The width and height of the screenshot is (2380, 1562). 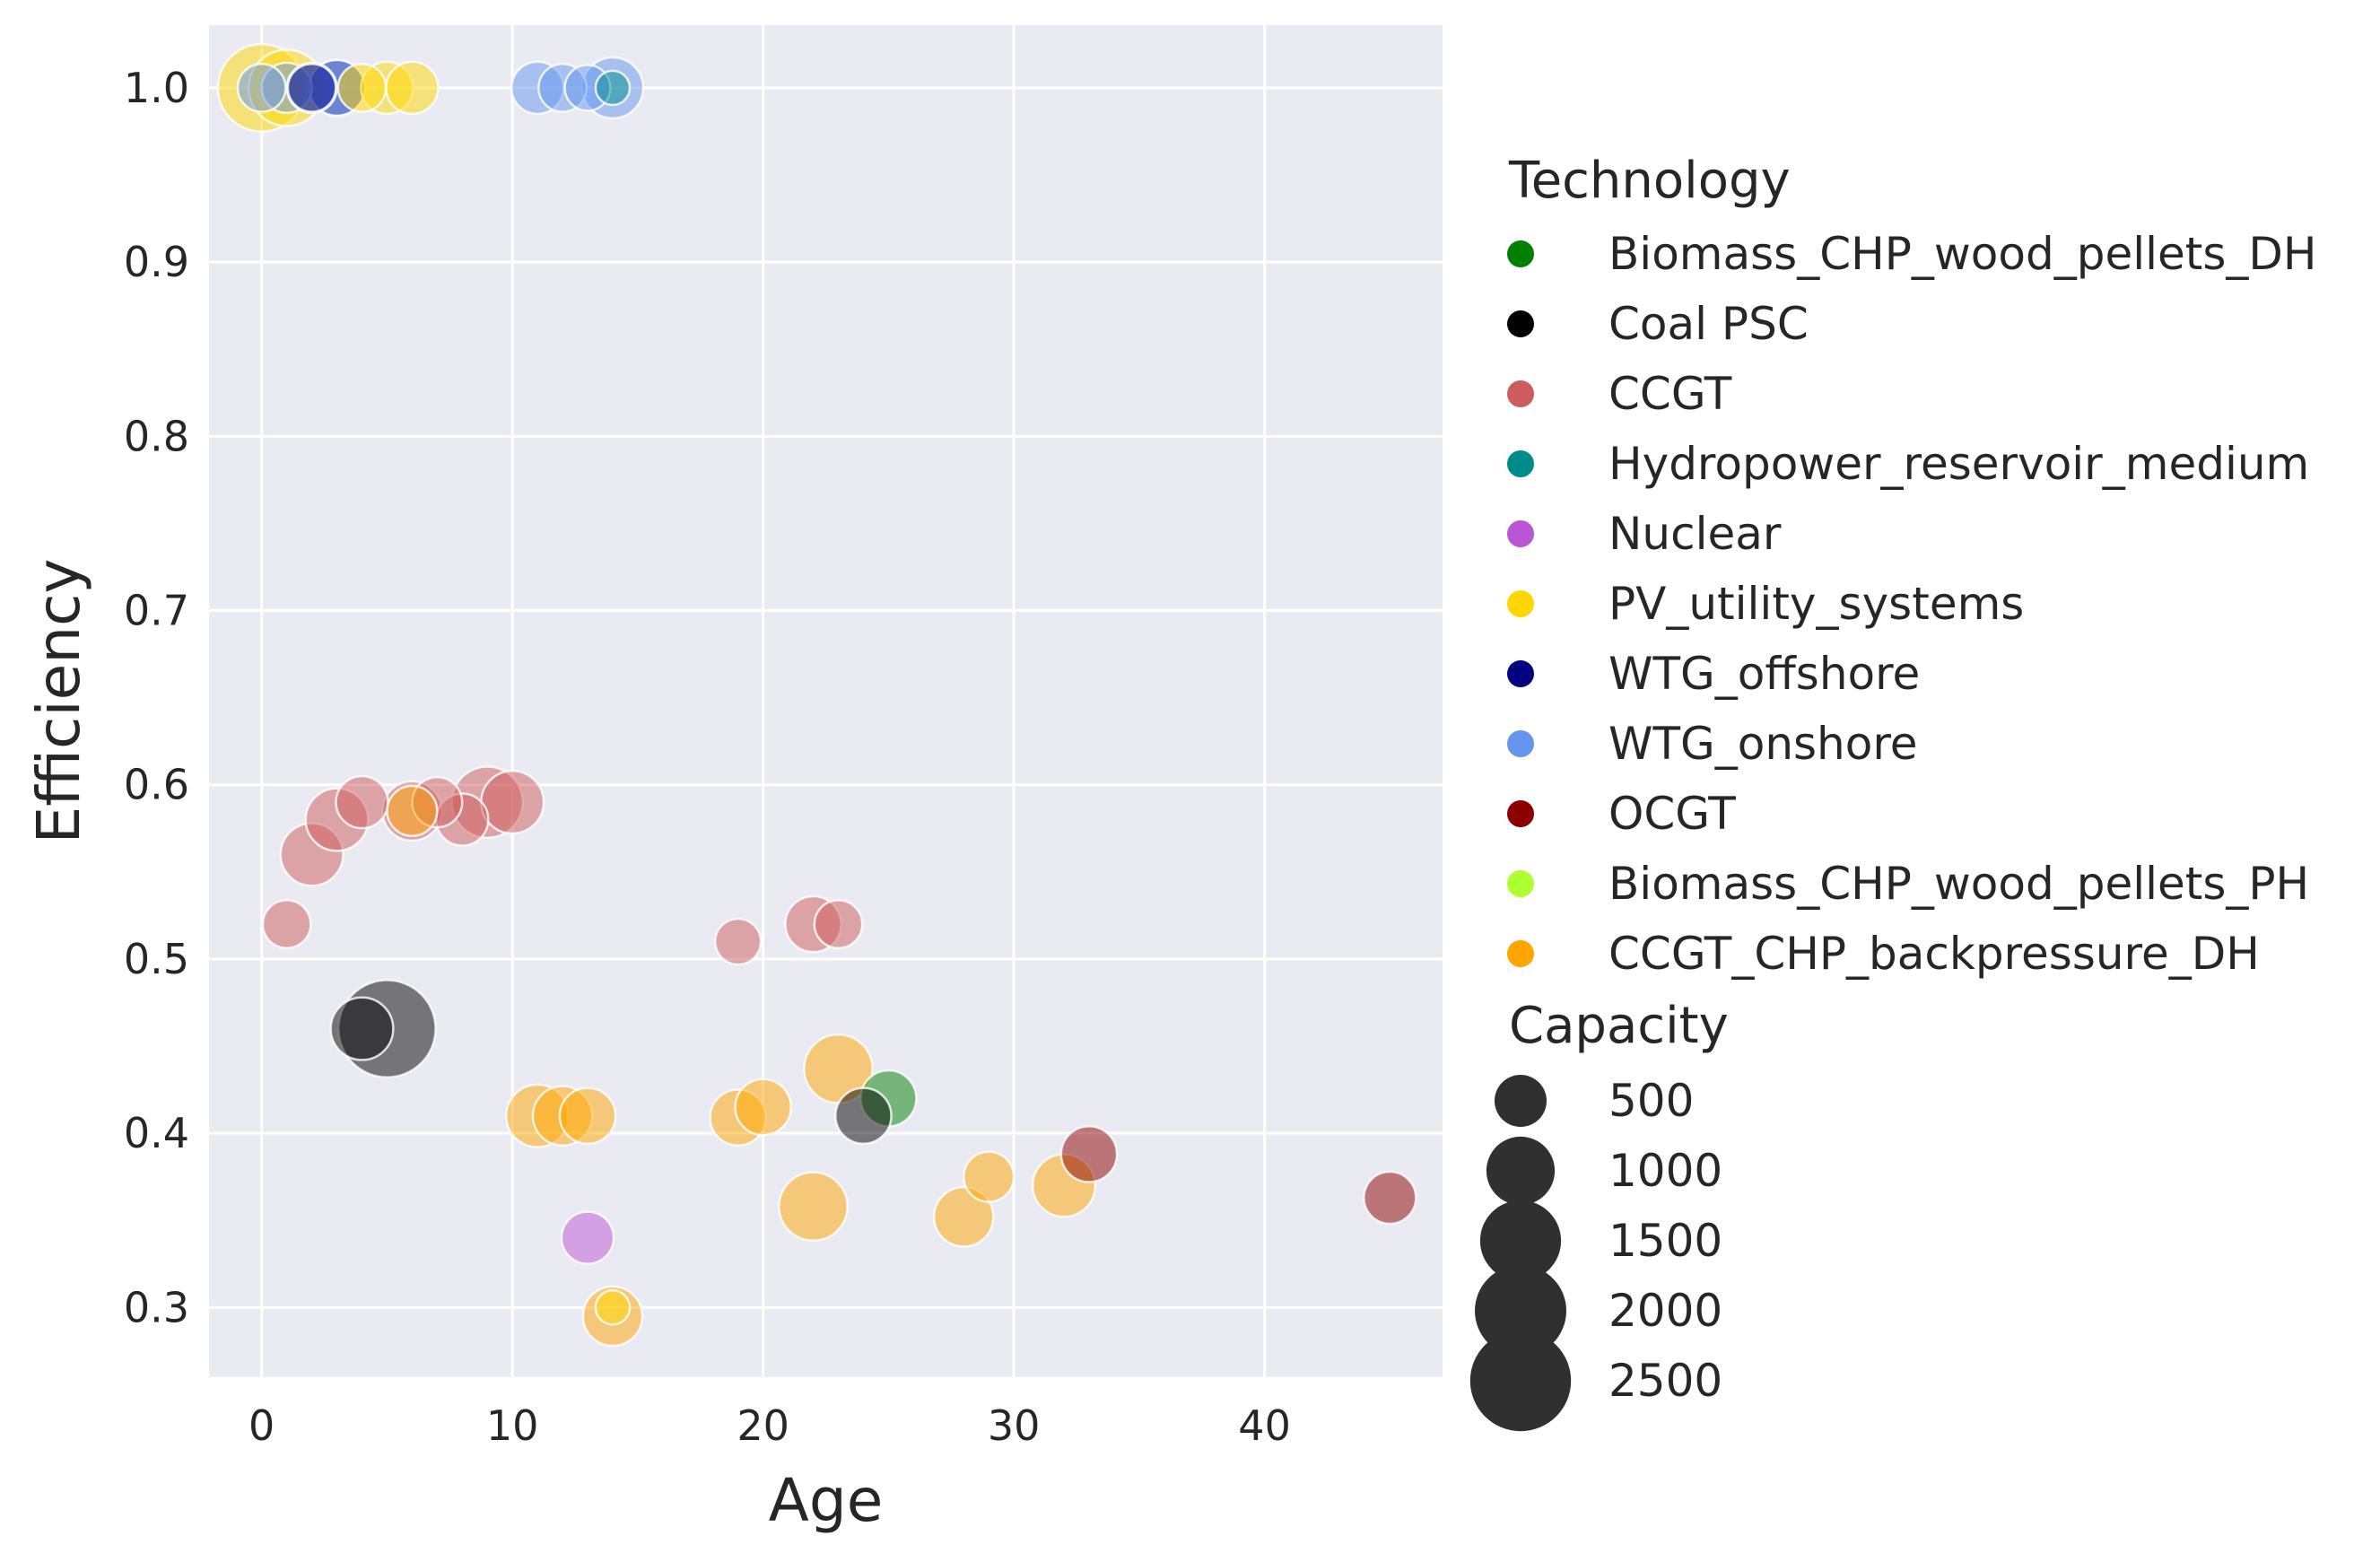 What do you see at coordinates (156, 959) in the screenshot?
I see `y-tick-label: 0.5` at bounding box center [156, 959].